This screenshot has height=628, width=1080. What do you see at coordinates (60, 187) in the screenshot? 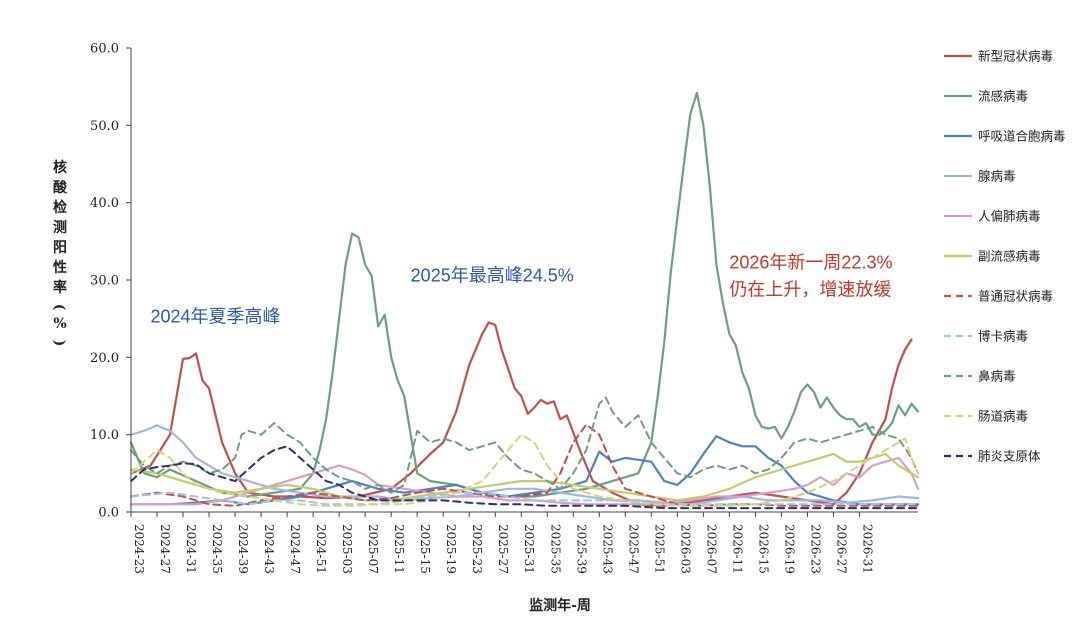
I see `y-axis-title-char: 酸` at bounding box center [60, 187].